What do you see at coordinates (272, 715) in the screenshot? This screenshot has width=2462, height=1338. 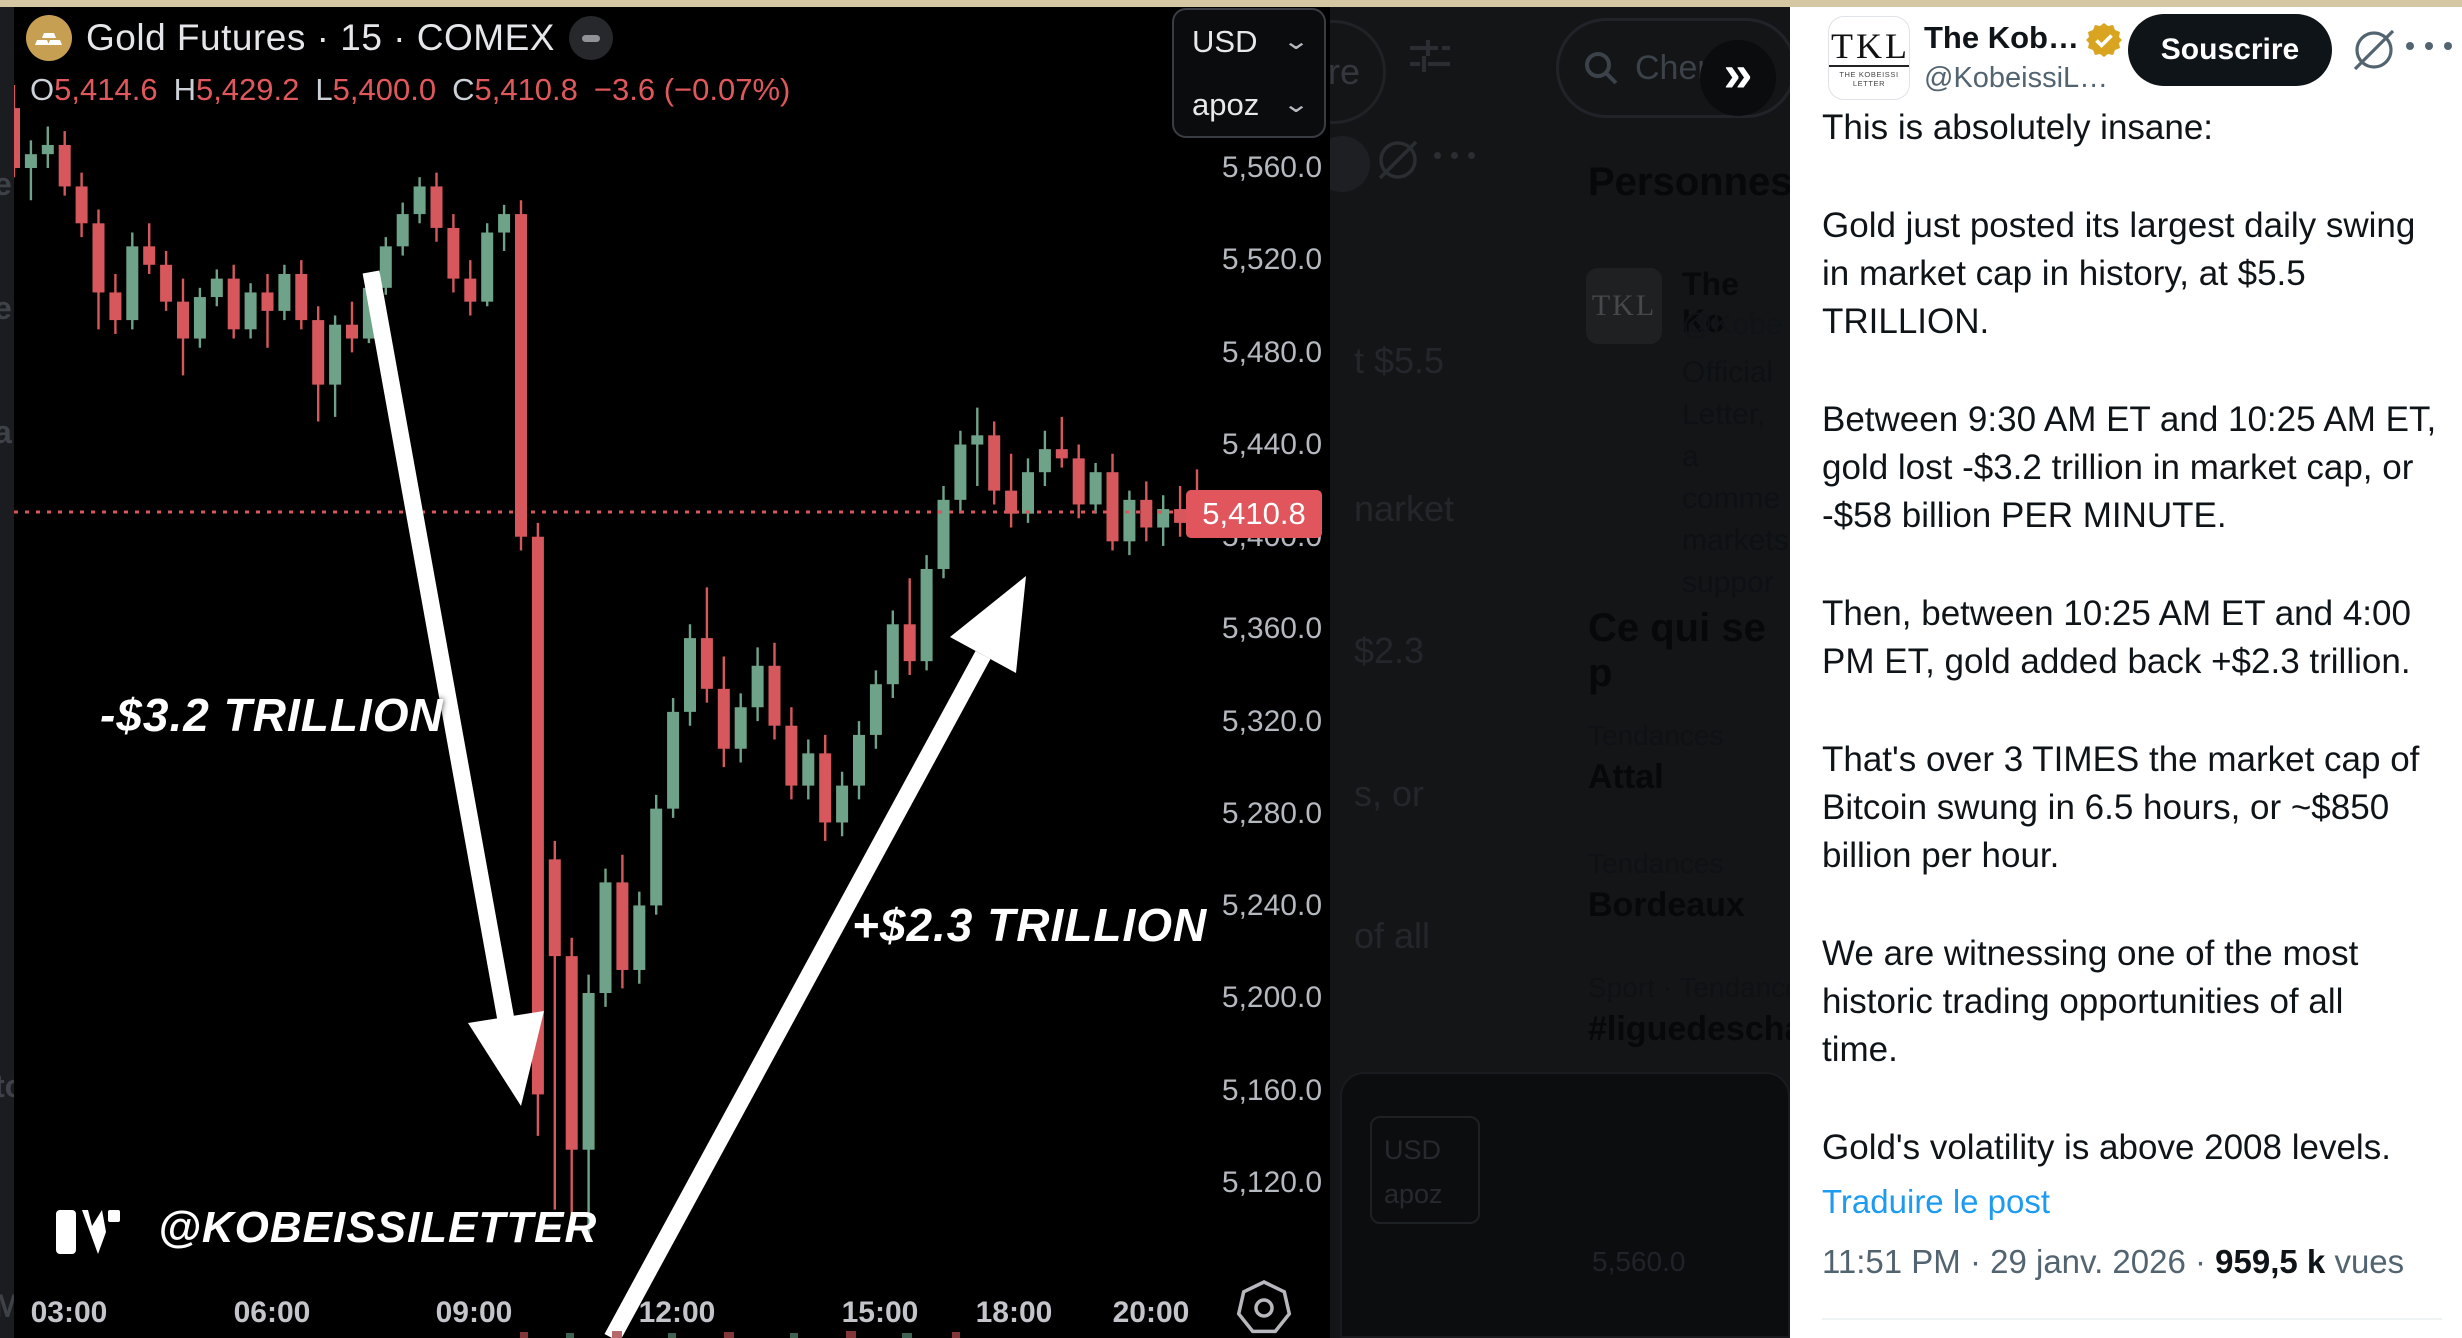 I see `annotation-down: -$3.2 TRILLION` at bounding box center [272, 715].